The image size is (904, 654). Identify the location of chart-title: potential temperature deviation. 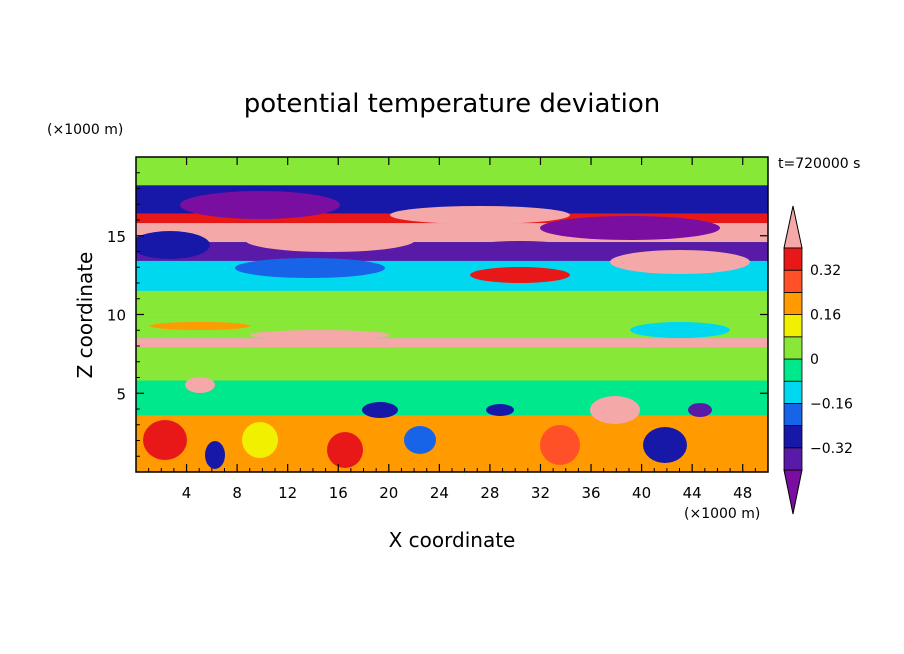
(452, 104).